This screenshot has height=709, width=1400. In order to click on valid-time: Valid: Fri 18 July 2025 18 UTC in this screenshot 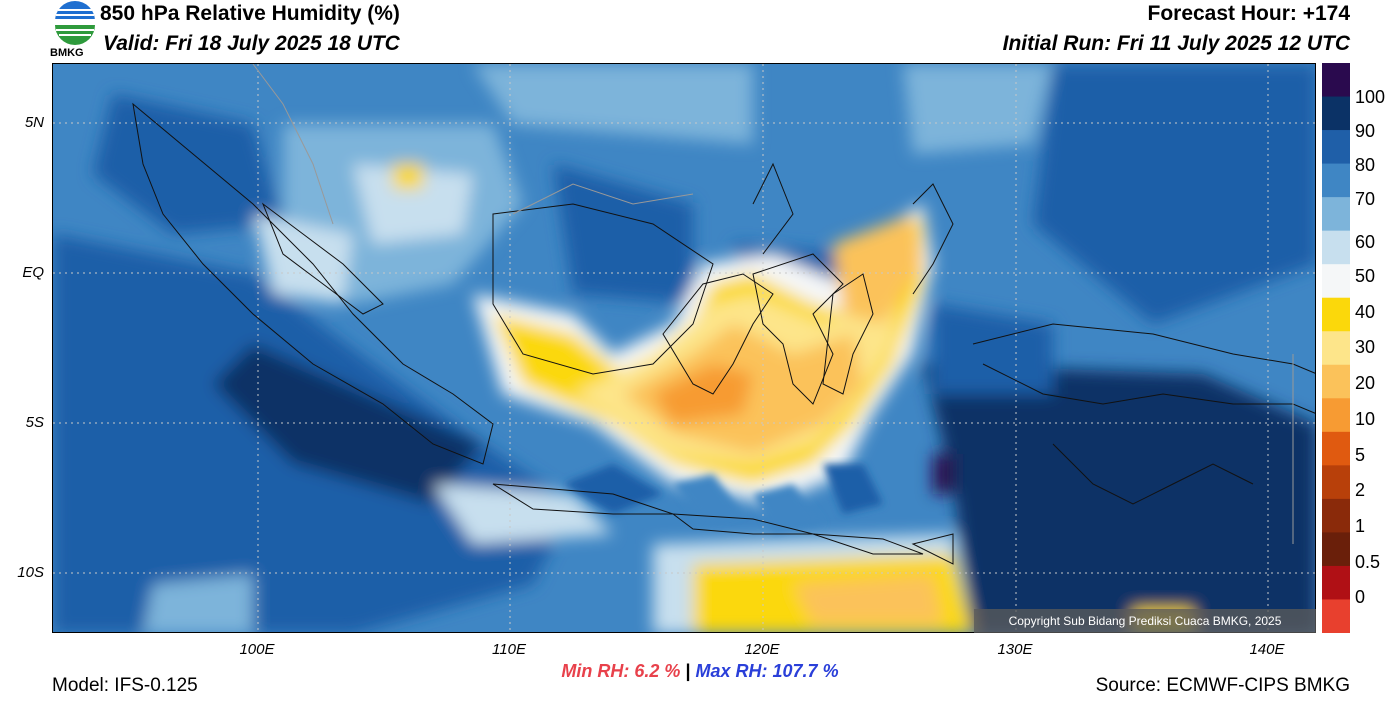, I will do `click(251, 43)`.